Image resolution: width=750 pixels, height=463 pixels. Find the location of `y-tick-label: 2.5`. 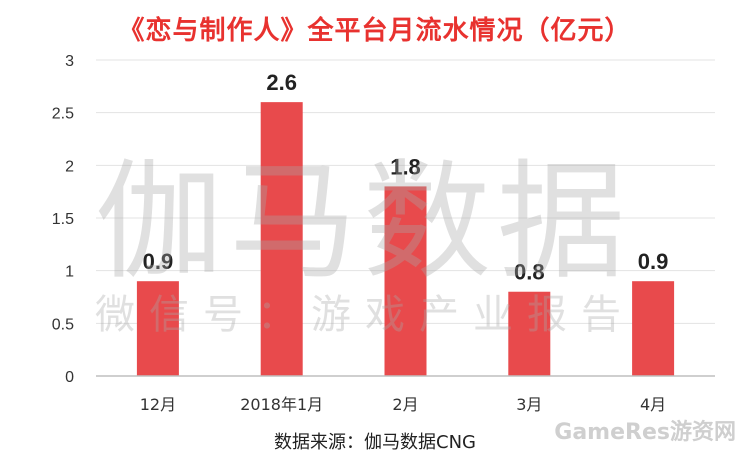

y-tick-label: 2.5 is located at coordinates (63, 114).